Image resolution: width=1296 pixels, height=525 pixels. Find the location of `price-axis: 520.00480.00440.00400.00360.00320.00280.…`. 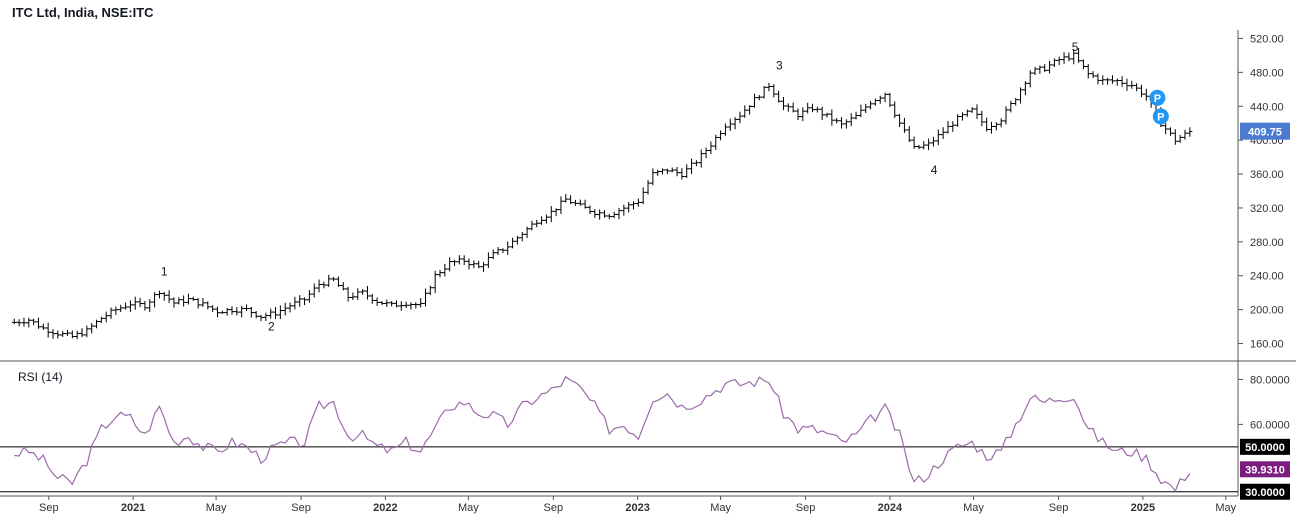

price-axis: 520.00480.00440.00400.00360.00320.00280.… is located at coordinates (1261, 192).